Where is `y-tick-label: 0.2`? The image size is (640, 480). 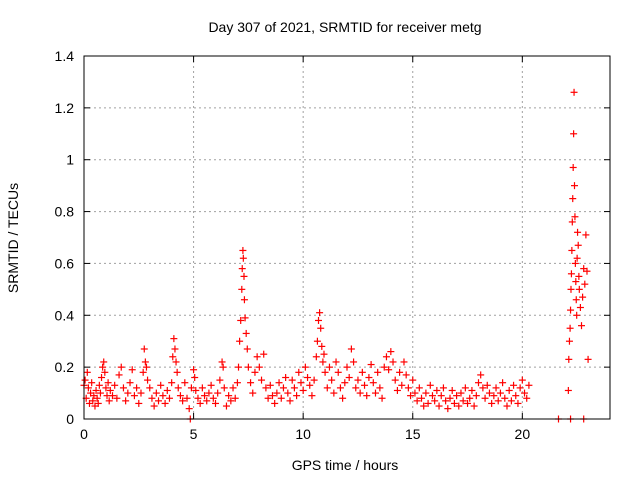
y-tick-label: 0.2 is located at coordinates (65, 367).